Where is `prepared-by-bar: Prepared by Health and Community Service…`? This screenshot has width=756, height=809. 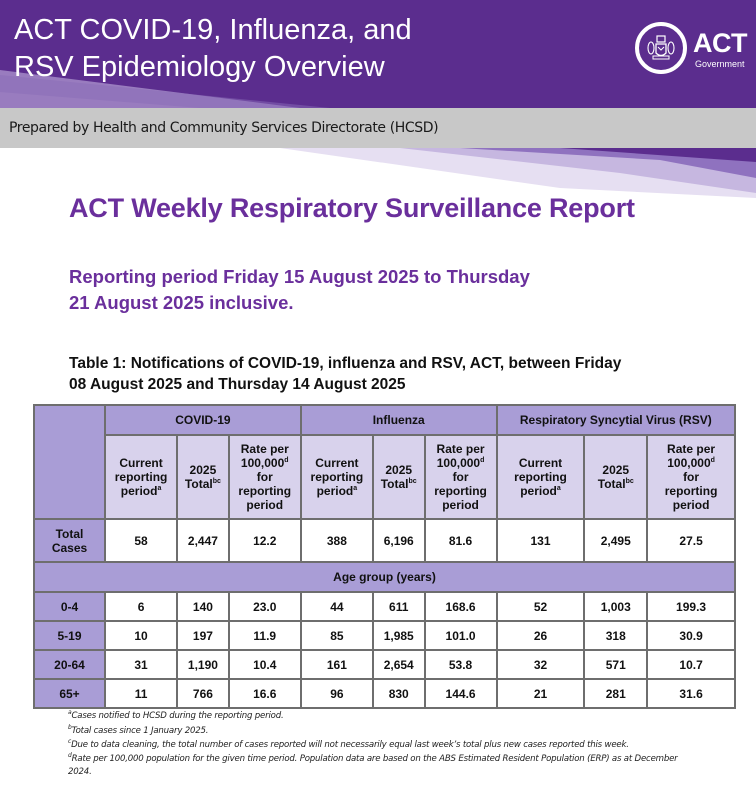
prepared-by-bar: Prepared by Health and Community Service… is located at coordinates (378, 128).